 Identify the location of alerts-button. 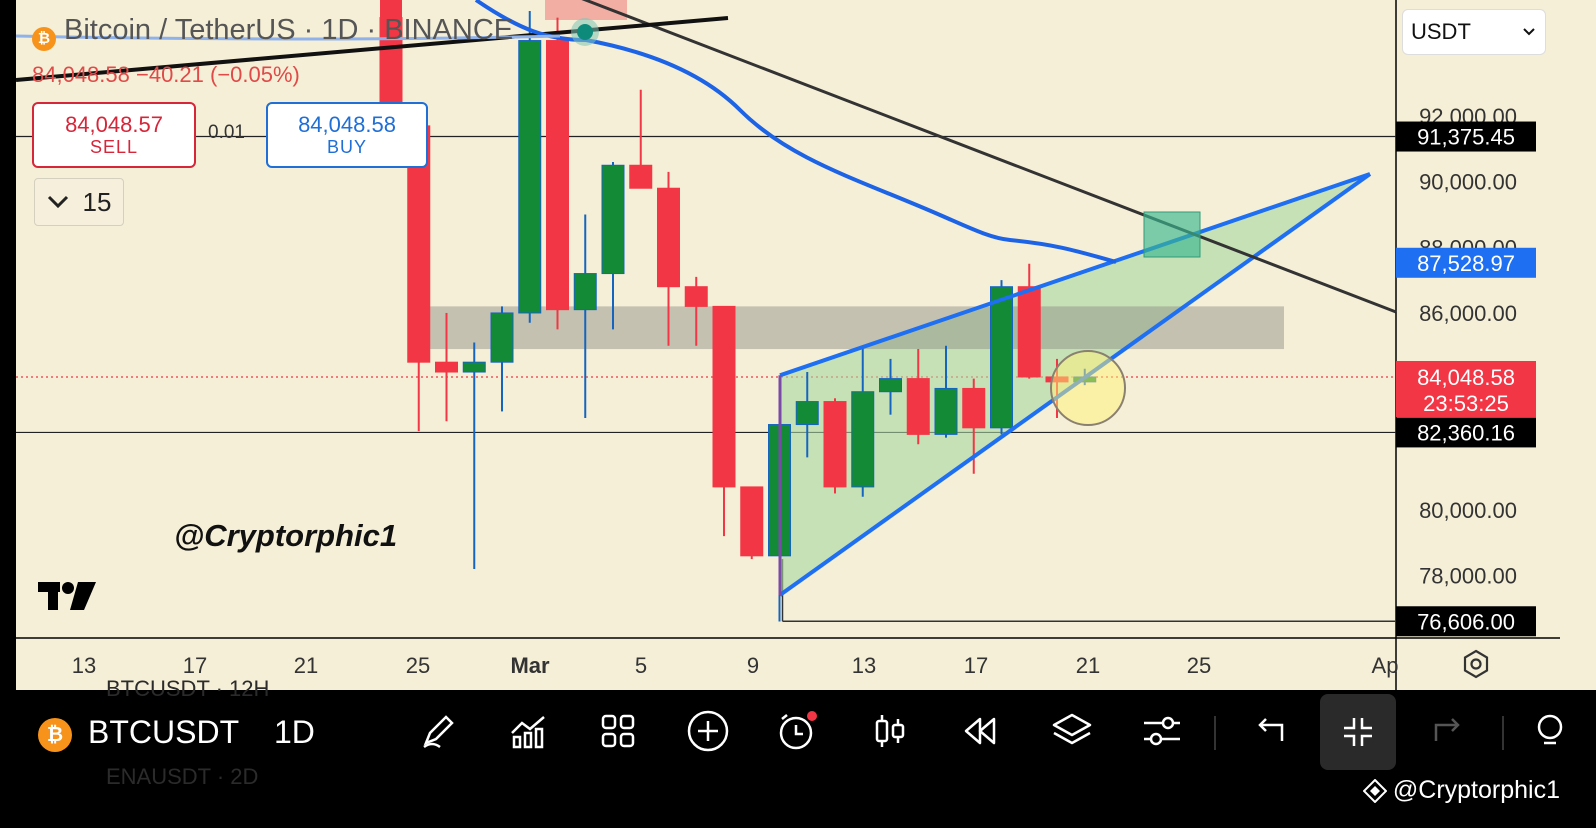
(798, 731).